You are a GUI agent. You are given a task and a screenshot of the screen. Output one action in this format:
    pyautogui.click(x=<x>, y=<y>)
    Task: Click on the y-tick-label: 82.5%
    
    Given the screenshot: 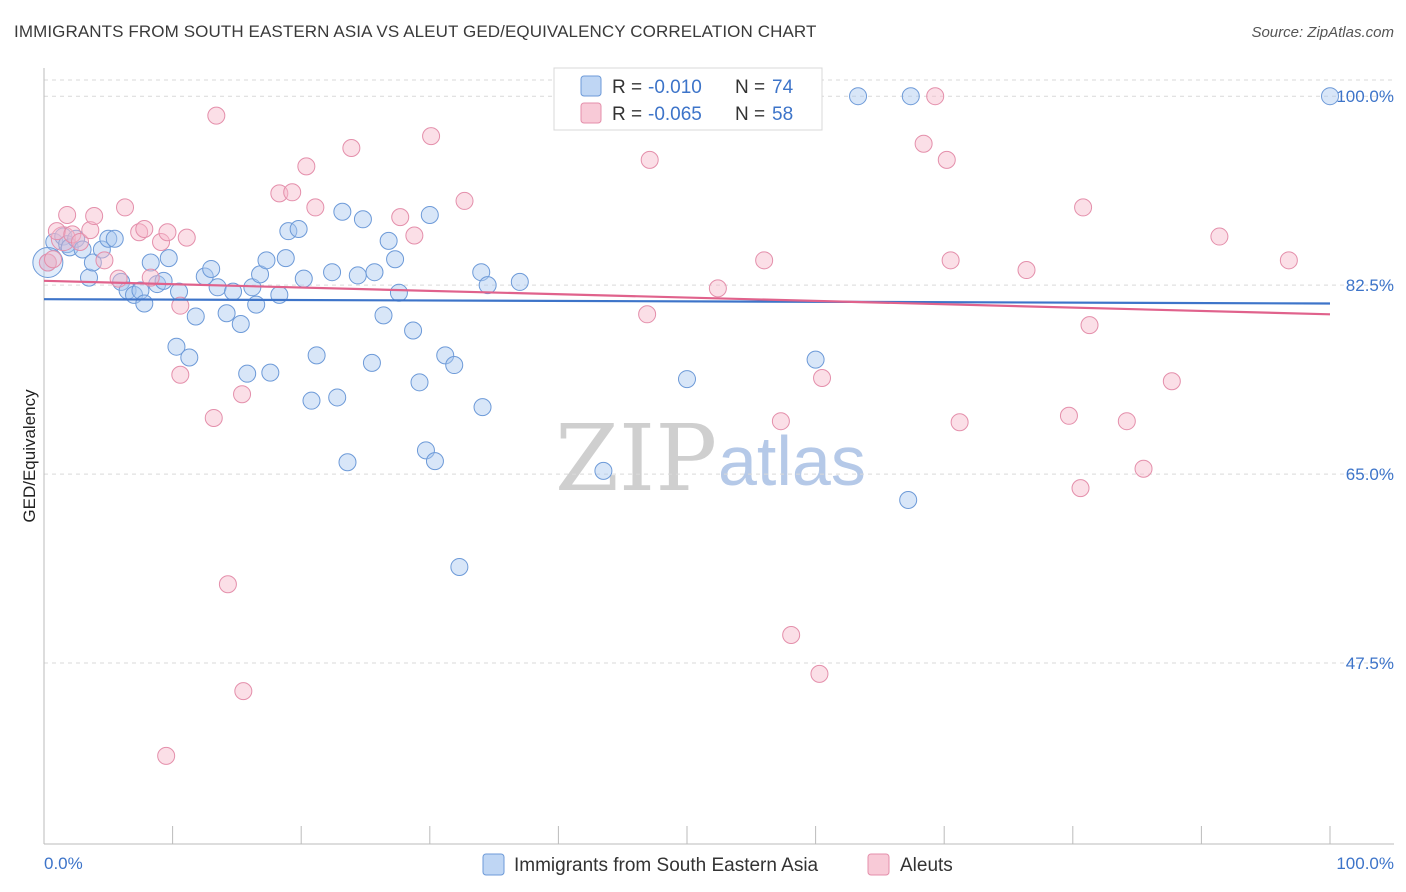 What is the action you would take?
    pyautogui.click(x=1370, y=285)
    